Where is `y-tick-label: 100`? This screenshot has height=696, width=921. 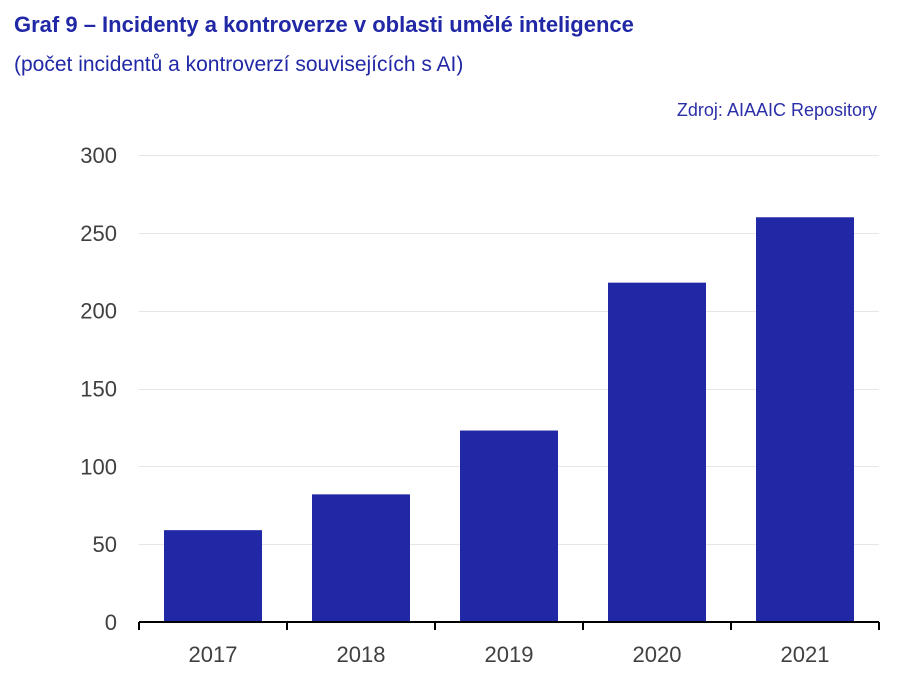 y-tick-label: 100 is located at coordinates (98, 466).